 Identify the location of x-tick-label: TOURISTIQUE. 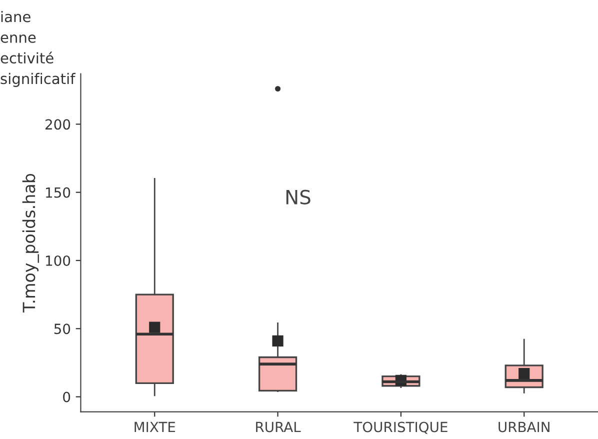
(401, 428).